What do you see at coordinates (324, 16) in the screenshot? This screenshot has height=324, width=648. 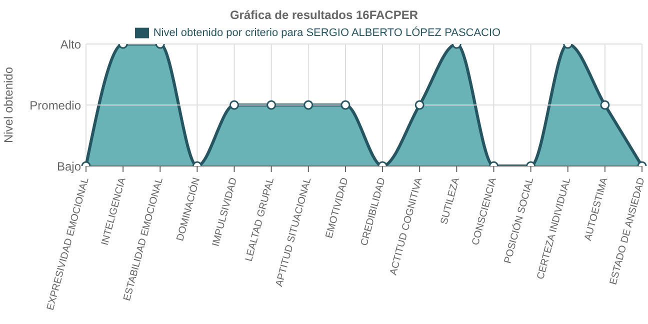 I see `chart-title: Gráfica de resultados 16FACPER` at bounding box center [324, 16].